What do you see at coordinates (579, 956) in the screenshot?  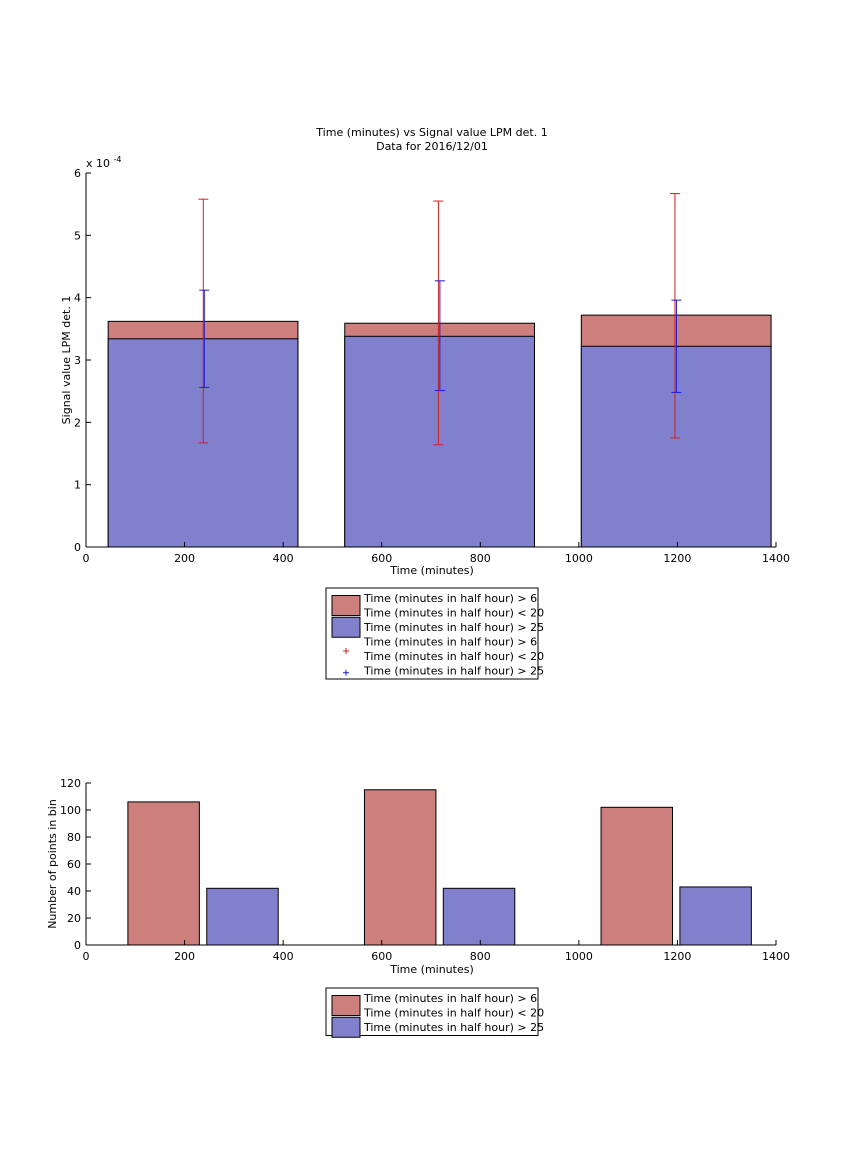 I see `chart2-x-tick-label: 1000` at bounding box center [579, 956].